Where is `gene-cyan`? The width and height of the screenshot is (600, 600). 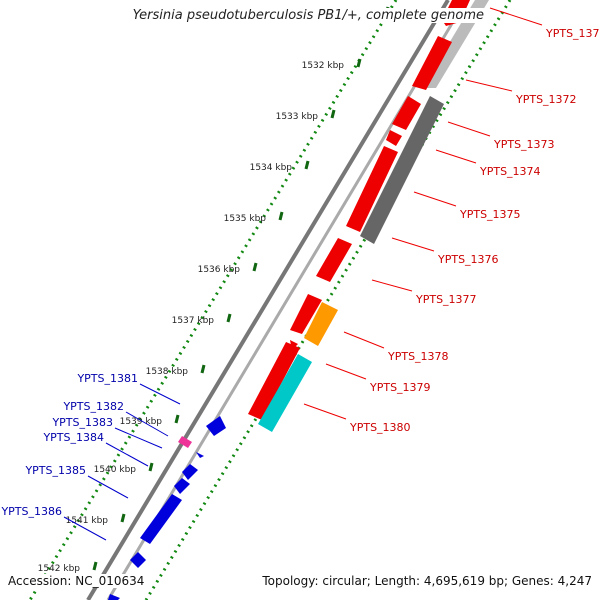 gene-cyan is located at coordinates (285, 393).